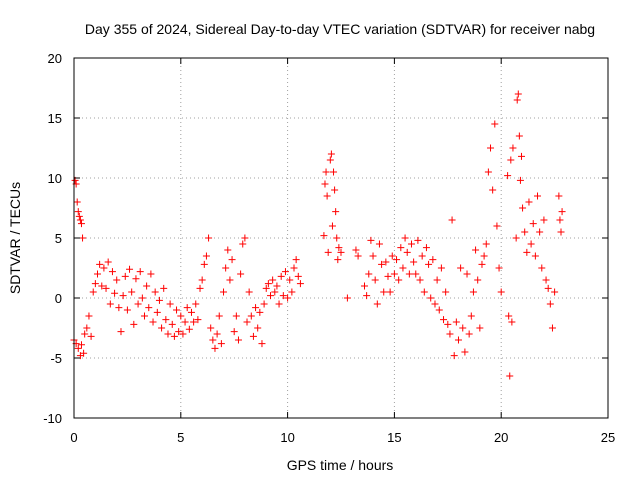 This screenshot has width=640, height=480. Describe the element at coordinates (58, 298) in the screenshot. I see `y-tick-label: 0` at that location.